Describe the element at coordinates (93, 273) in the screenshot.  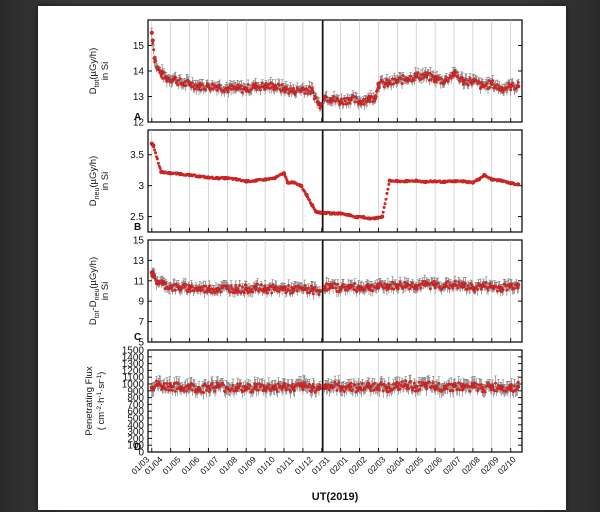
I see `y-axis-label-part: (µGy/h)` at that location.